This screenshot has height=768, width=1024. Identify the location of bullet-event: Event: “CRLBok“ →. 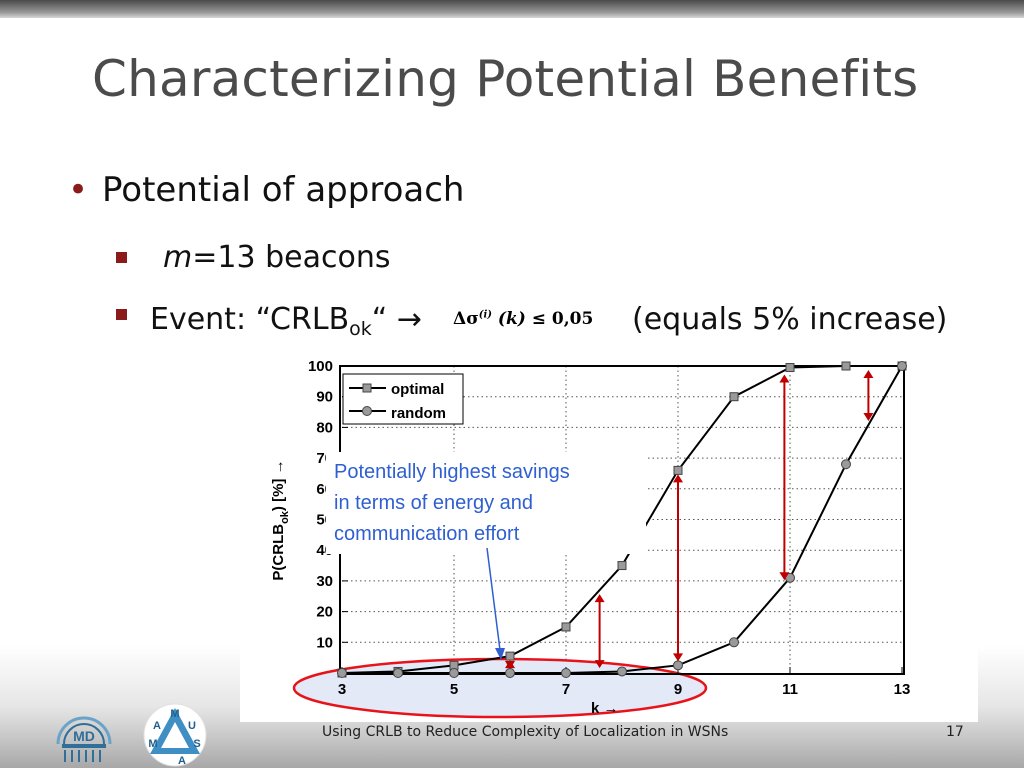
(286, 321).